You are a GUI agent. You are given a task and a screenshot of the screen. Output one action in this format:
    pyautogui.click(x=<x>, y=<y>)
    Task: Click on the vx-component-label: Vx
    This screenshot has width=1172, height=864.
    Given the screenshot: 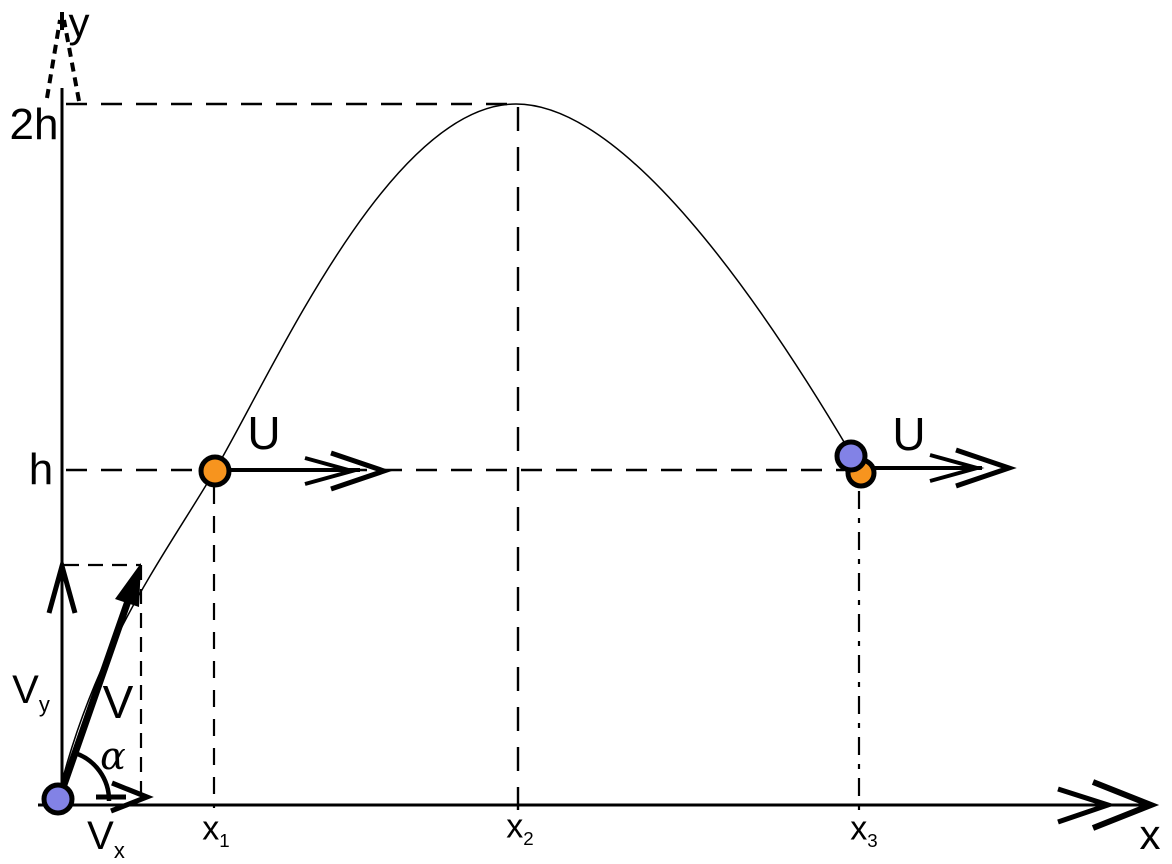 What is the action you would take?
    pyautogui.click(x=106, y=839)
    